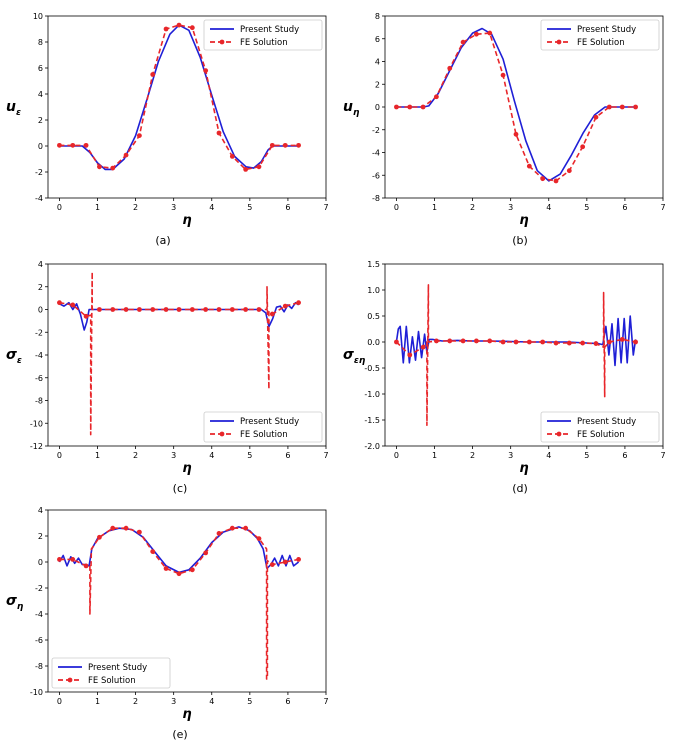 Image resolution: width=685 pixels, height=743 pixels. I want to click on y-tick-label: 0.5, so click(373, 316).